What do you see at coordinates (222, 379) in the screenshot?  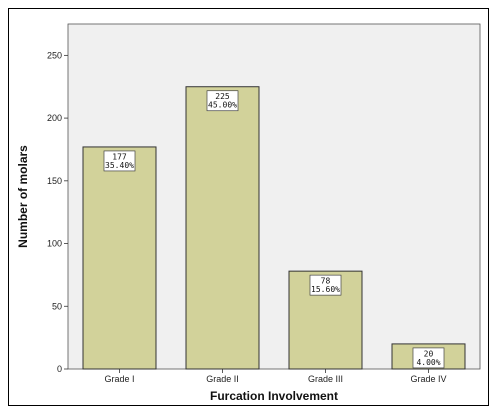 I see `x-tick-label: Grade II` at bounding box center [222, 379].